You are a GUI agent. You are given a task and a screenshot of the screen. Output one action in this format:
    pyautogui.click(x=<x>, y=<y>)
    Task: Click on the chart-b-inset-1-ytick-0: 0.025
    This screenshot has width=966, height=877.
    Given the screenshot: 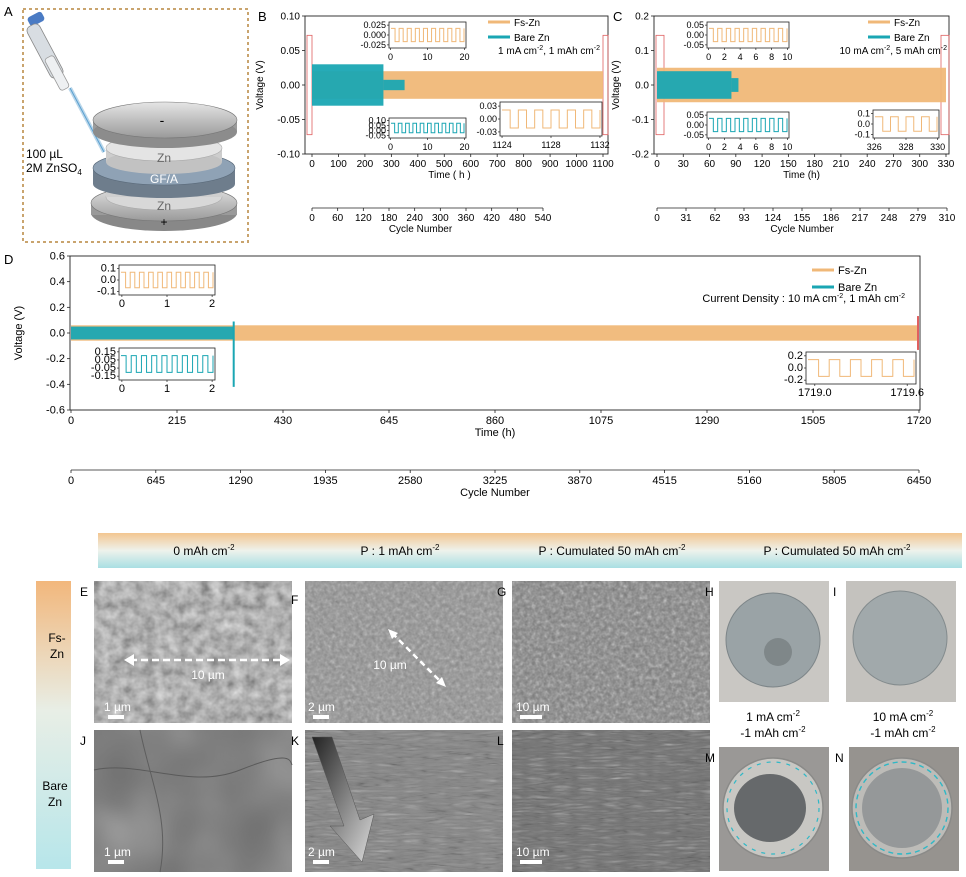 What is the action you would take?
    pyautogui.click(x=374, y=25)
    